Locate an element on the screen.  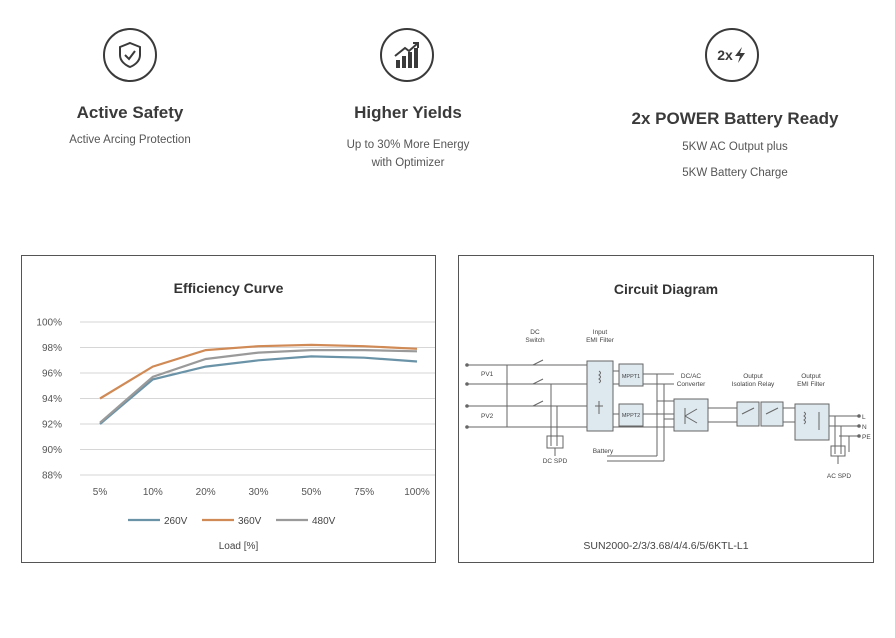
dc-switch-label: DC is located at coordinates (535, 332).